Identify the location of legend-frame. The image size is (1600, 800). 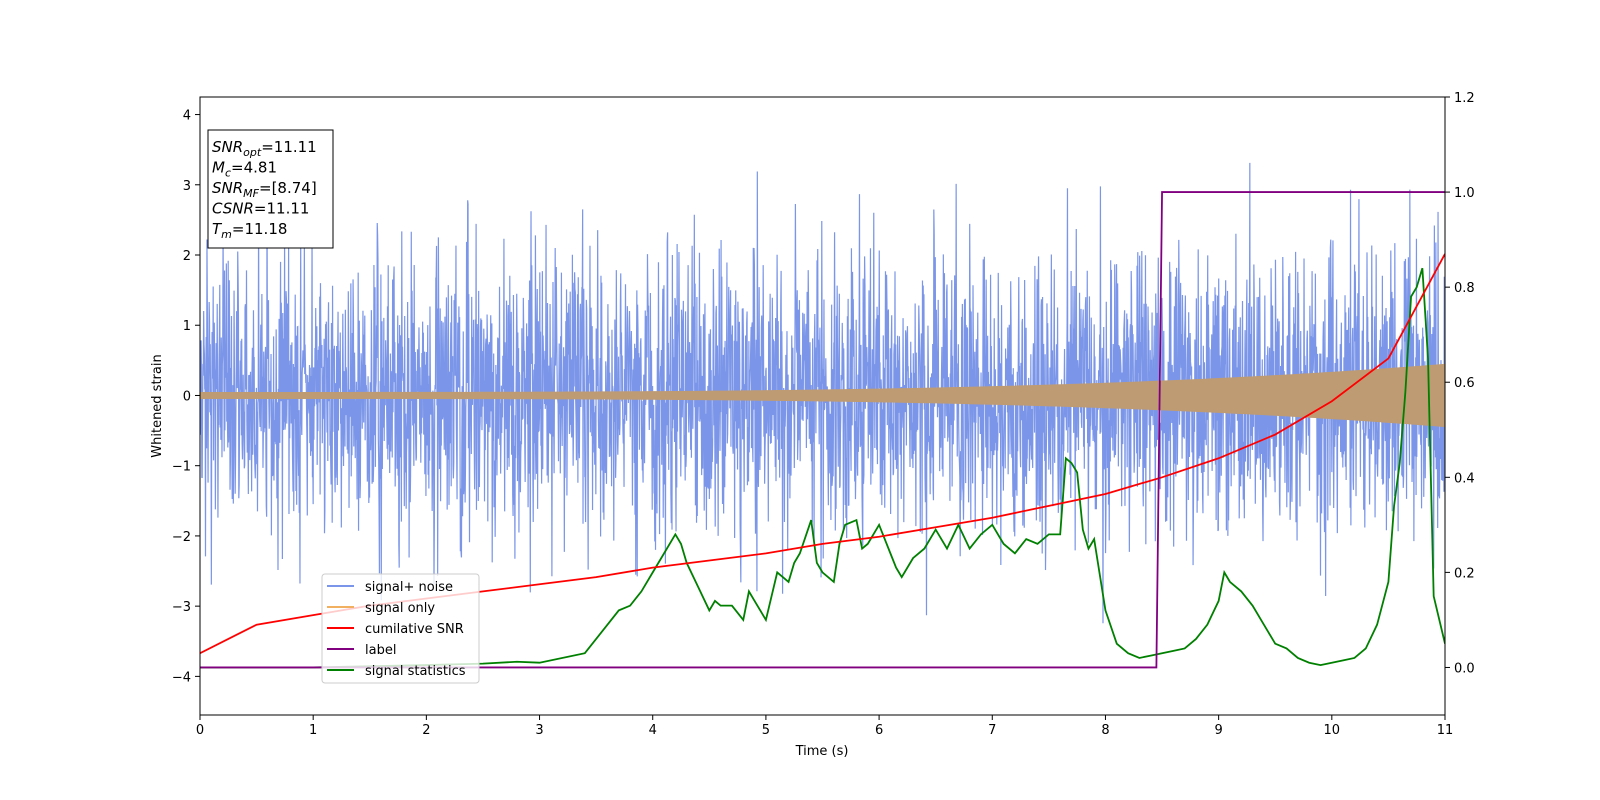
(400, 628).